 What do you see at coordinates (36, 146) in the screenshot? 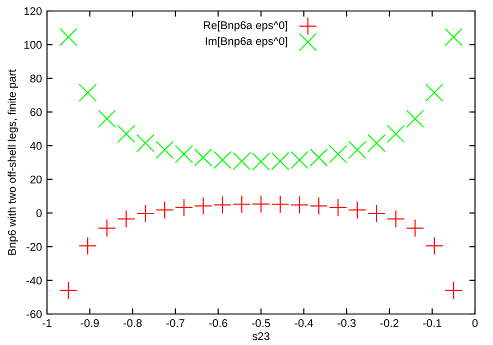
I see `y-tick-label: 40` at bounding box center [36, 146].